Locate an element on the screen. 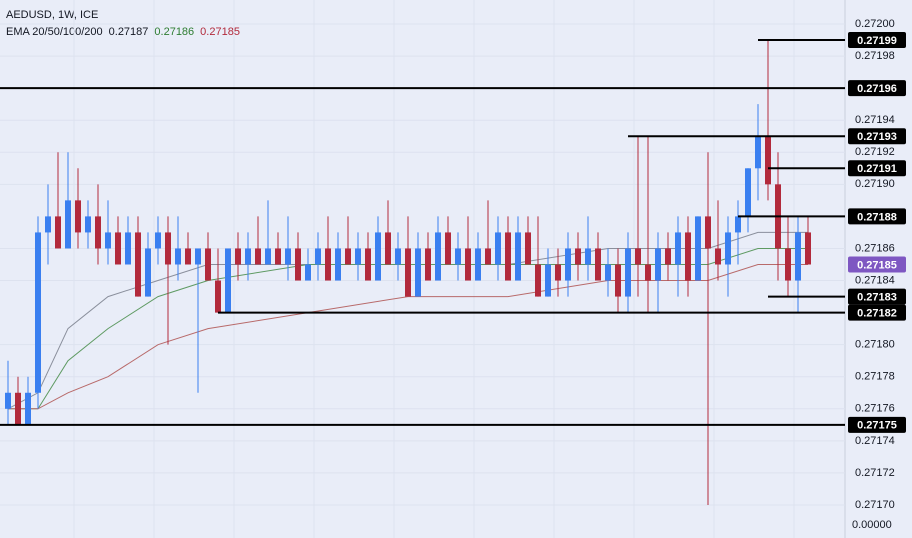 This screenshot has width=912, height=538. y-tick-label: 0.27190 is located at coordinates (875, 184).